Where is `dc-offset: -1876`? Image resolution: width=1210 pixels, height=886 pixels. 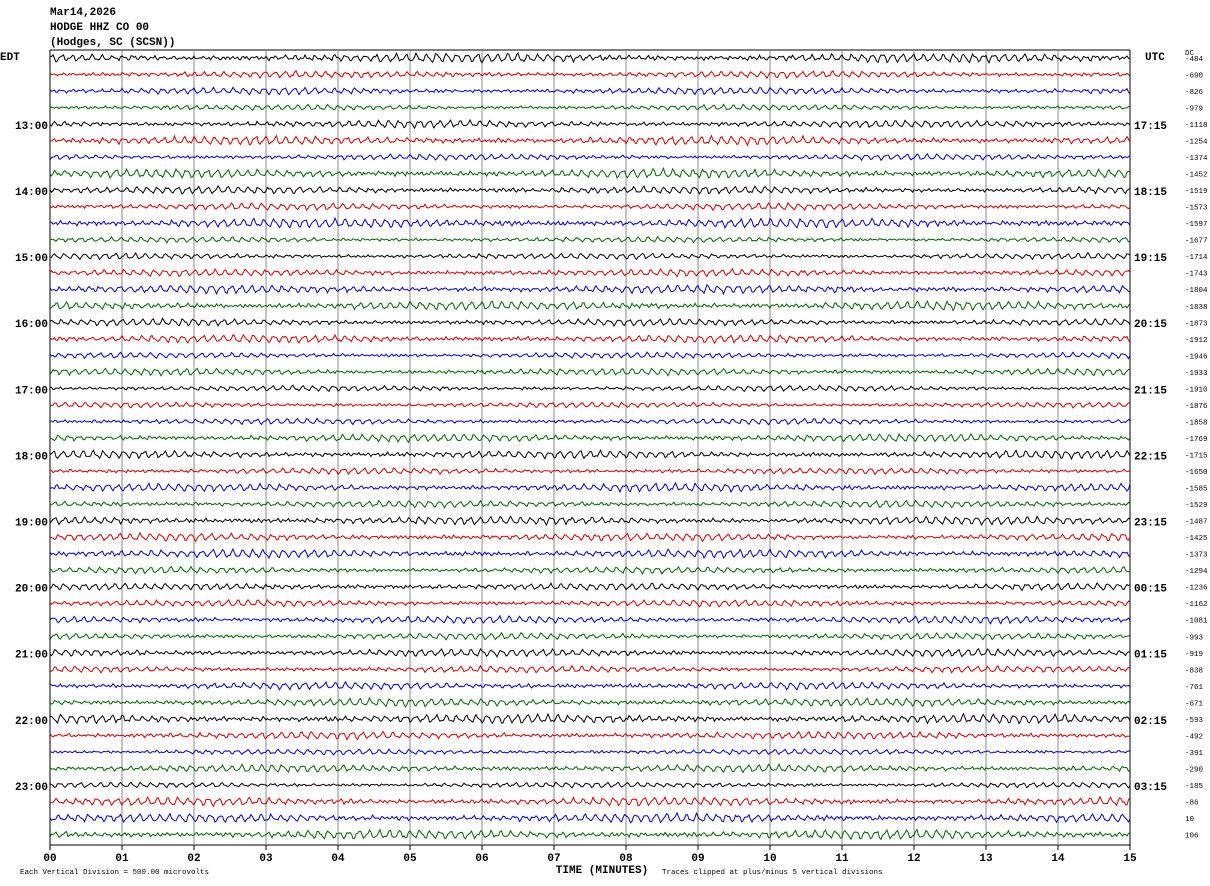
dc-offset: -1876 is located at coordinates (1196, 407).